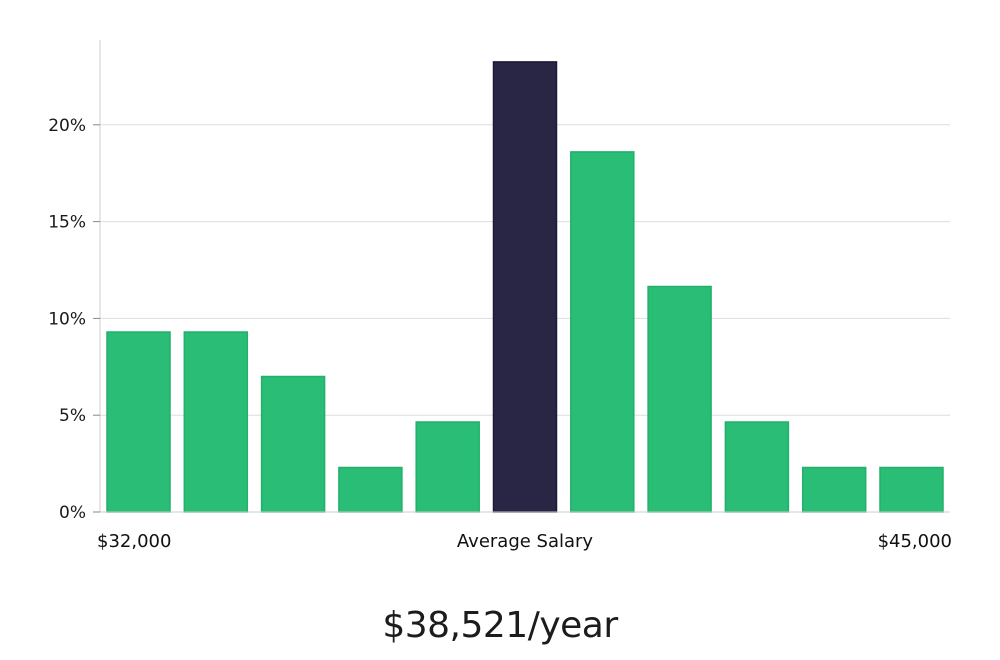  What do you see at coordinates (525, 541) in the screenshot?
I see `x-axis-title: Average Salary` at bounding box center [525, 541].